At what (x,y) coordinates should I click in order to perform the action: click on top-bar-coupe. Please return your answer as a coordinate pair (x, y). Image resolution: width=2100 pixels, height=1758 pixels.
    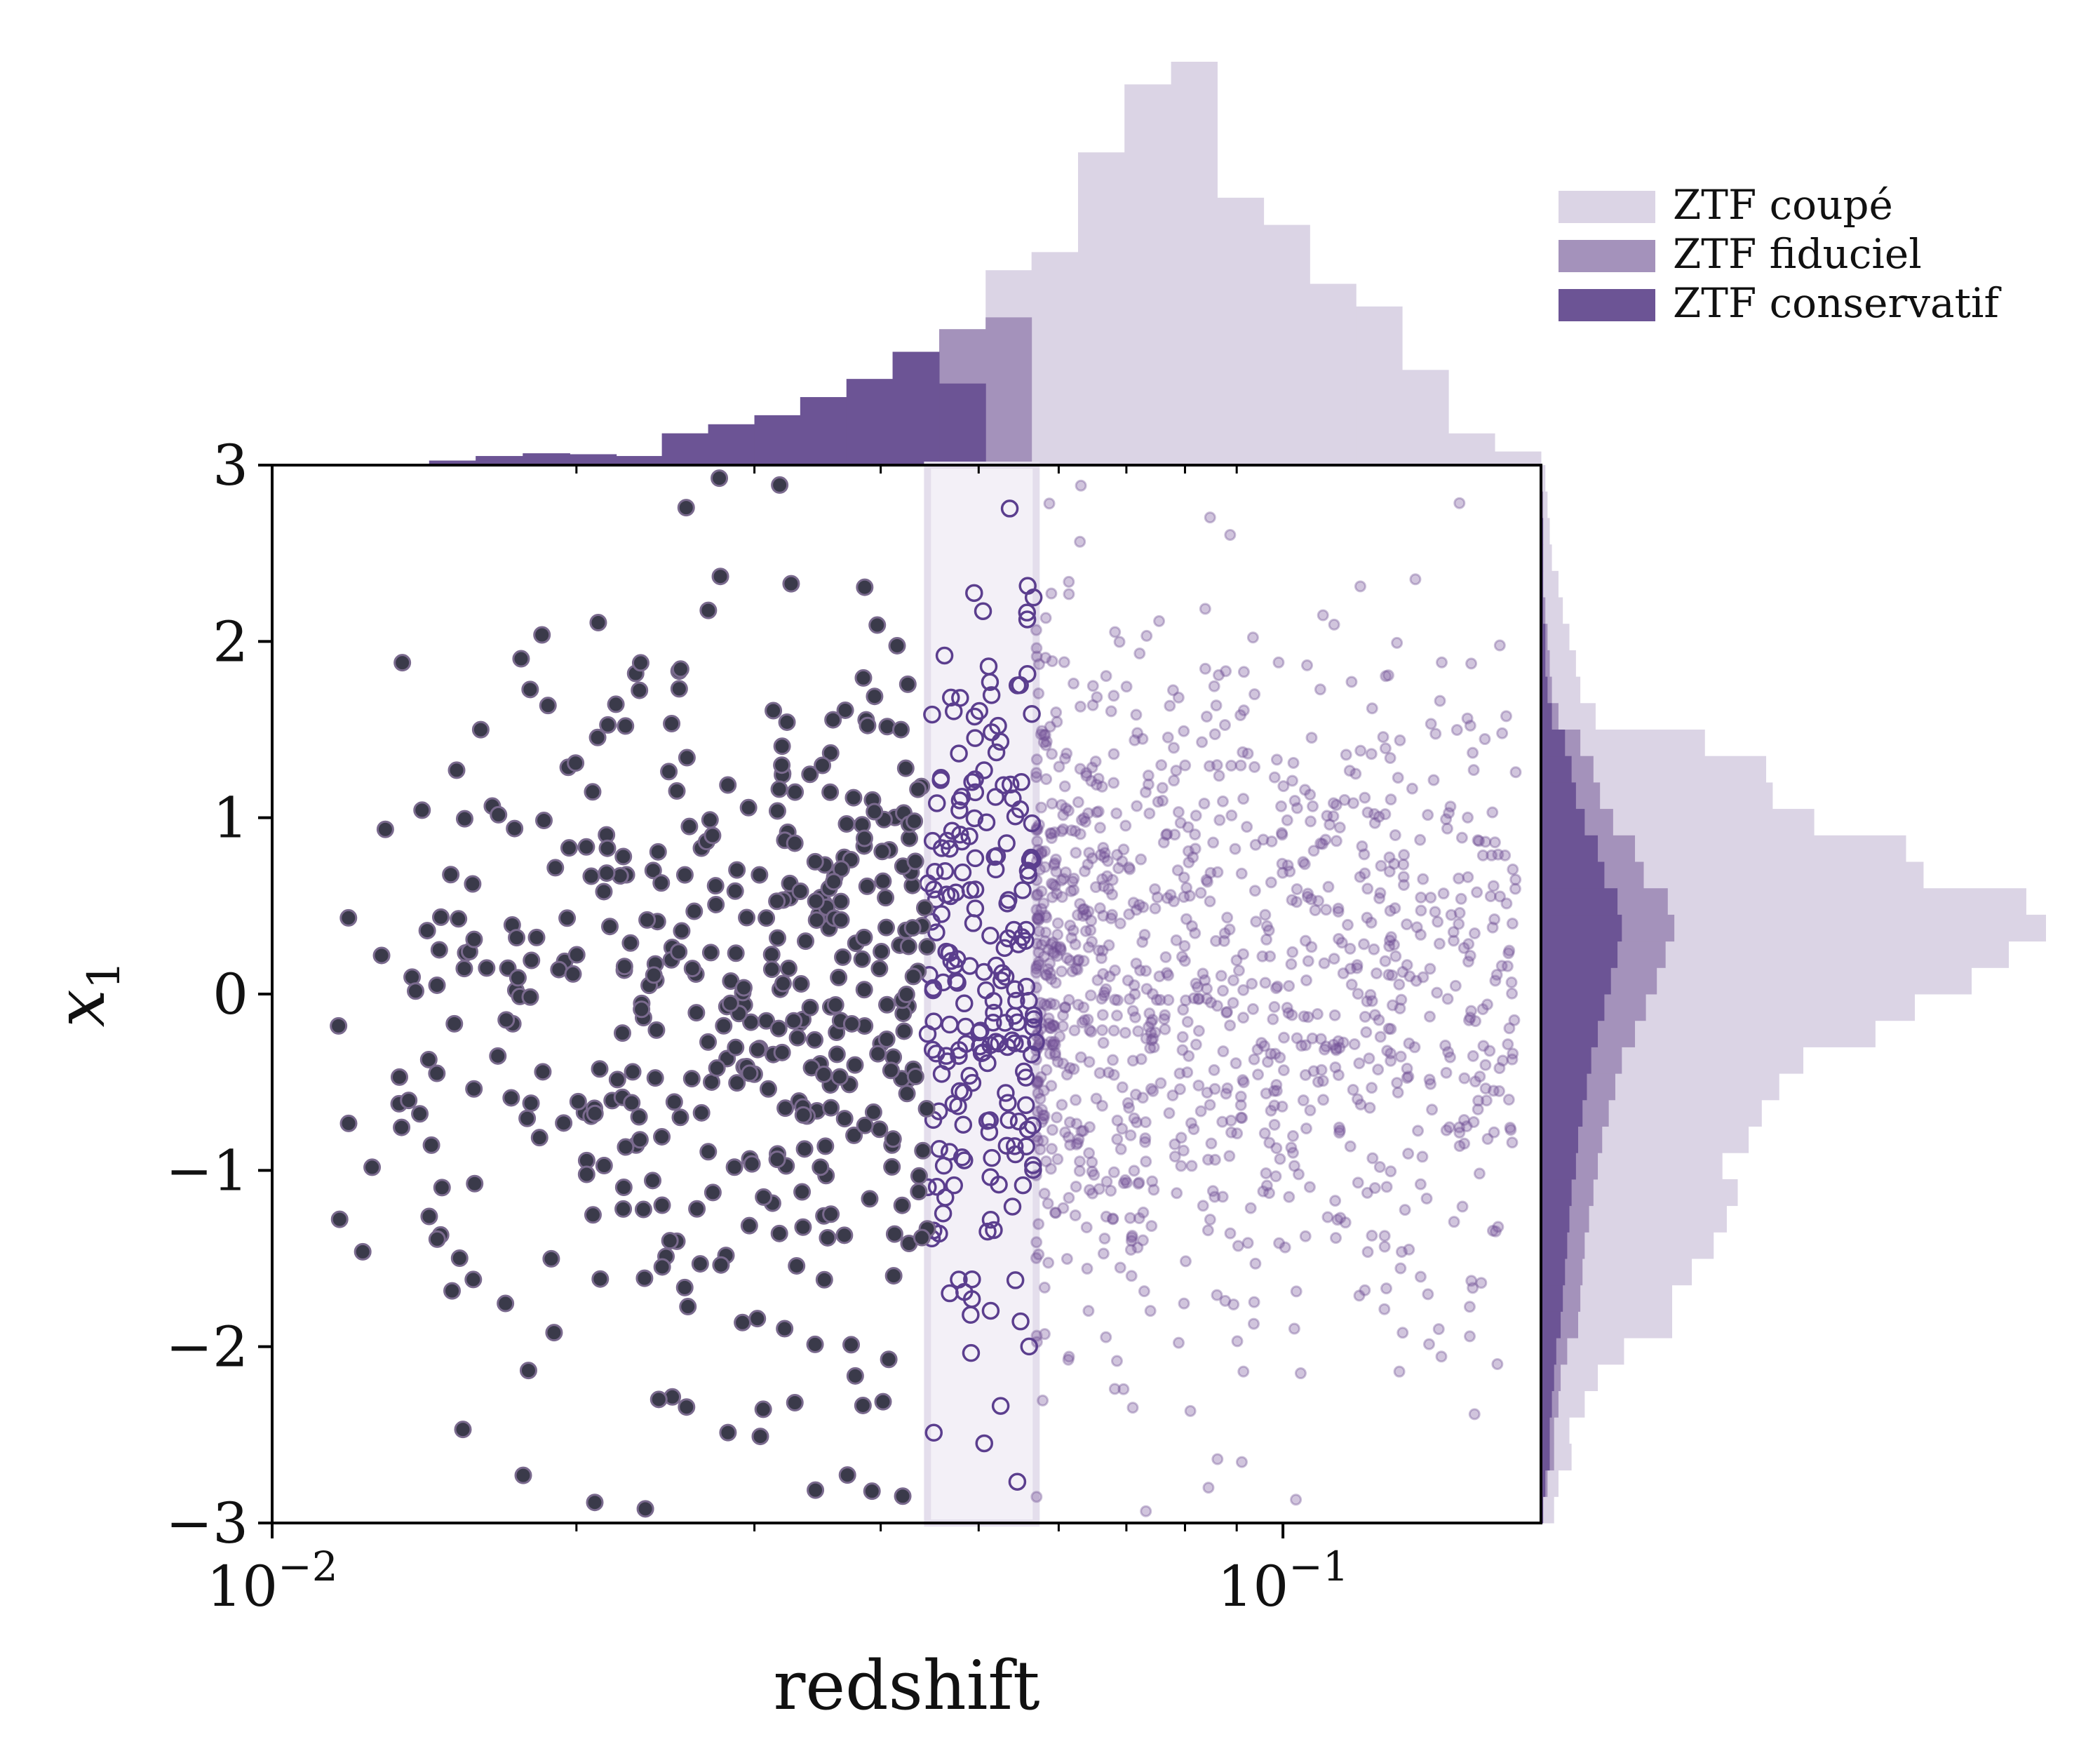
    Looking at the image, I should click on (1518, 458).